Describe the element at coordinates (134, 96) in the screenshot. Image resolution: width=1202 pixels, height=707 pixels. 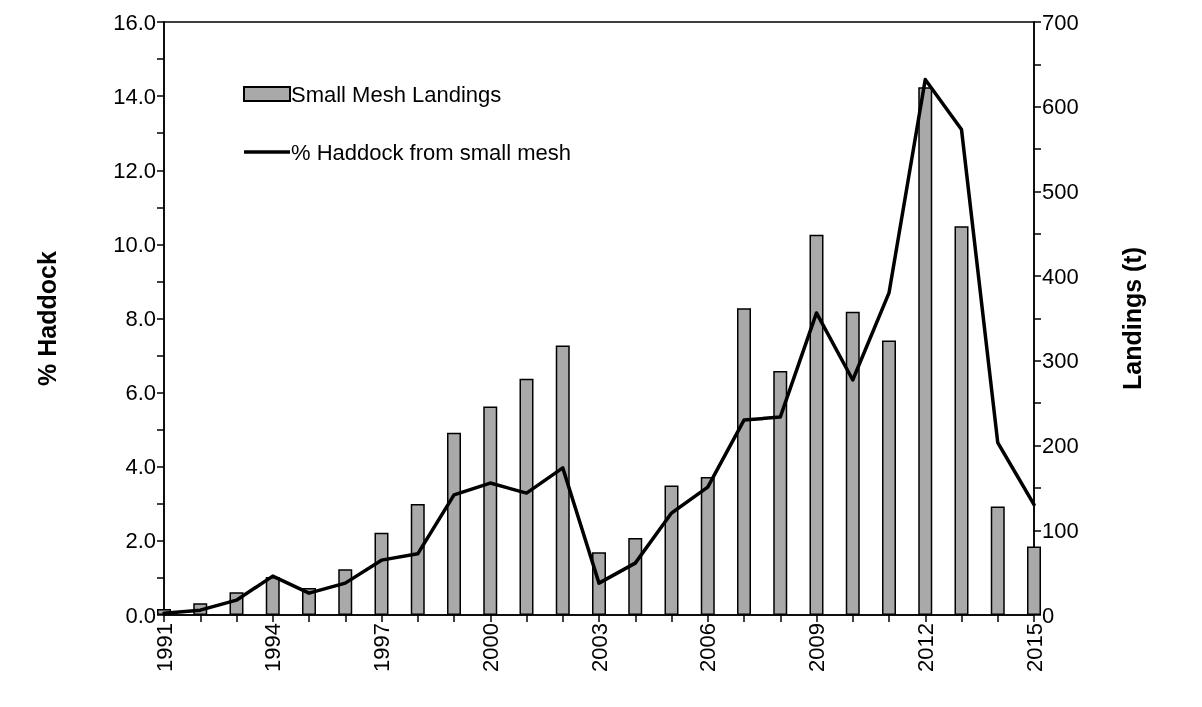
I see `y-tick-label: 14.0` at that location.